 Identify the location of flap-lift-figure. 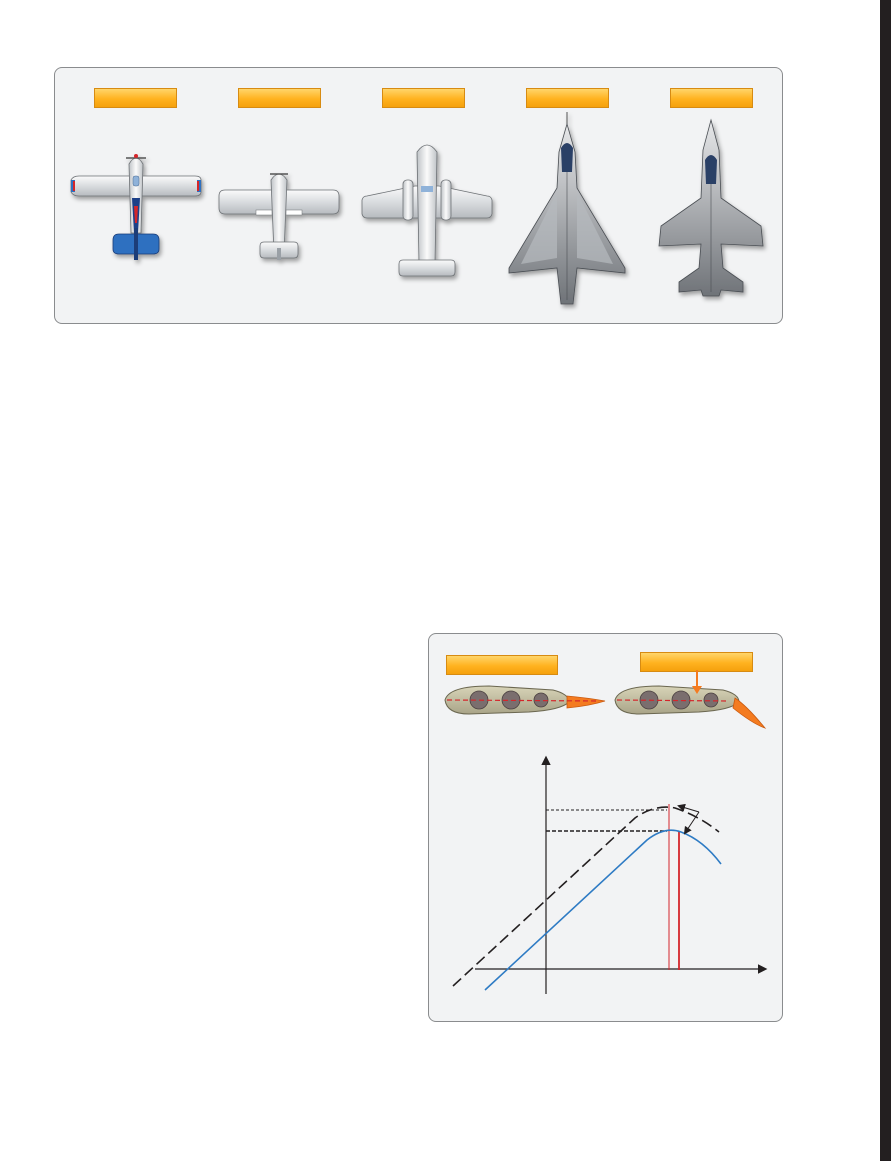
(605, 827).